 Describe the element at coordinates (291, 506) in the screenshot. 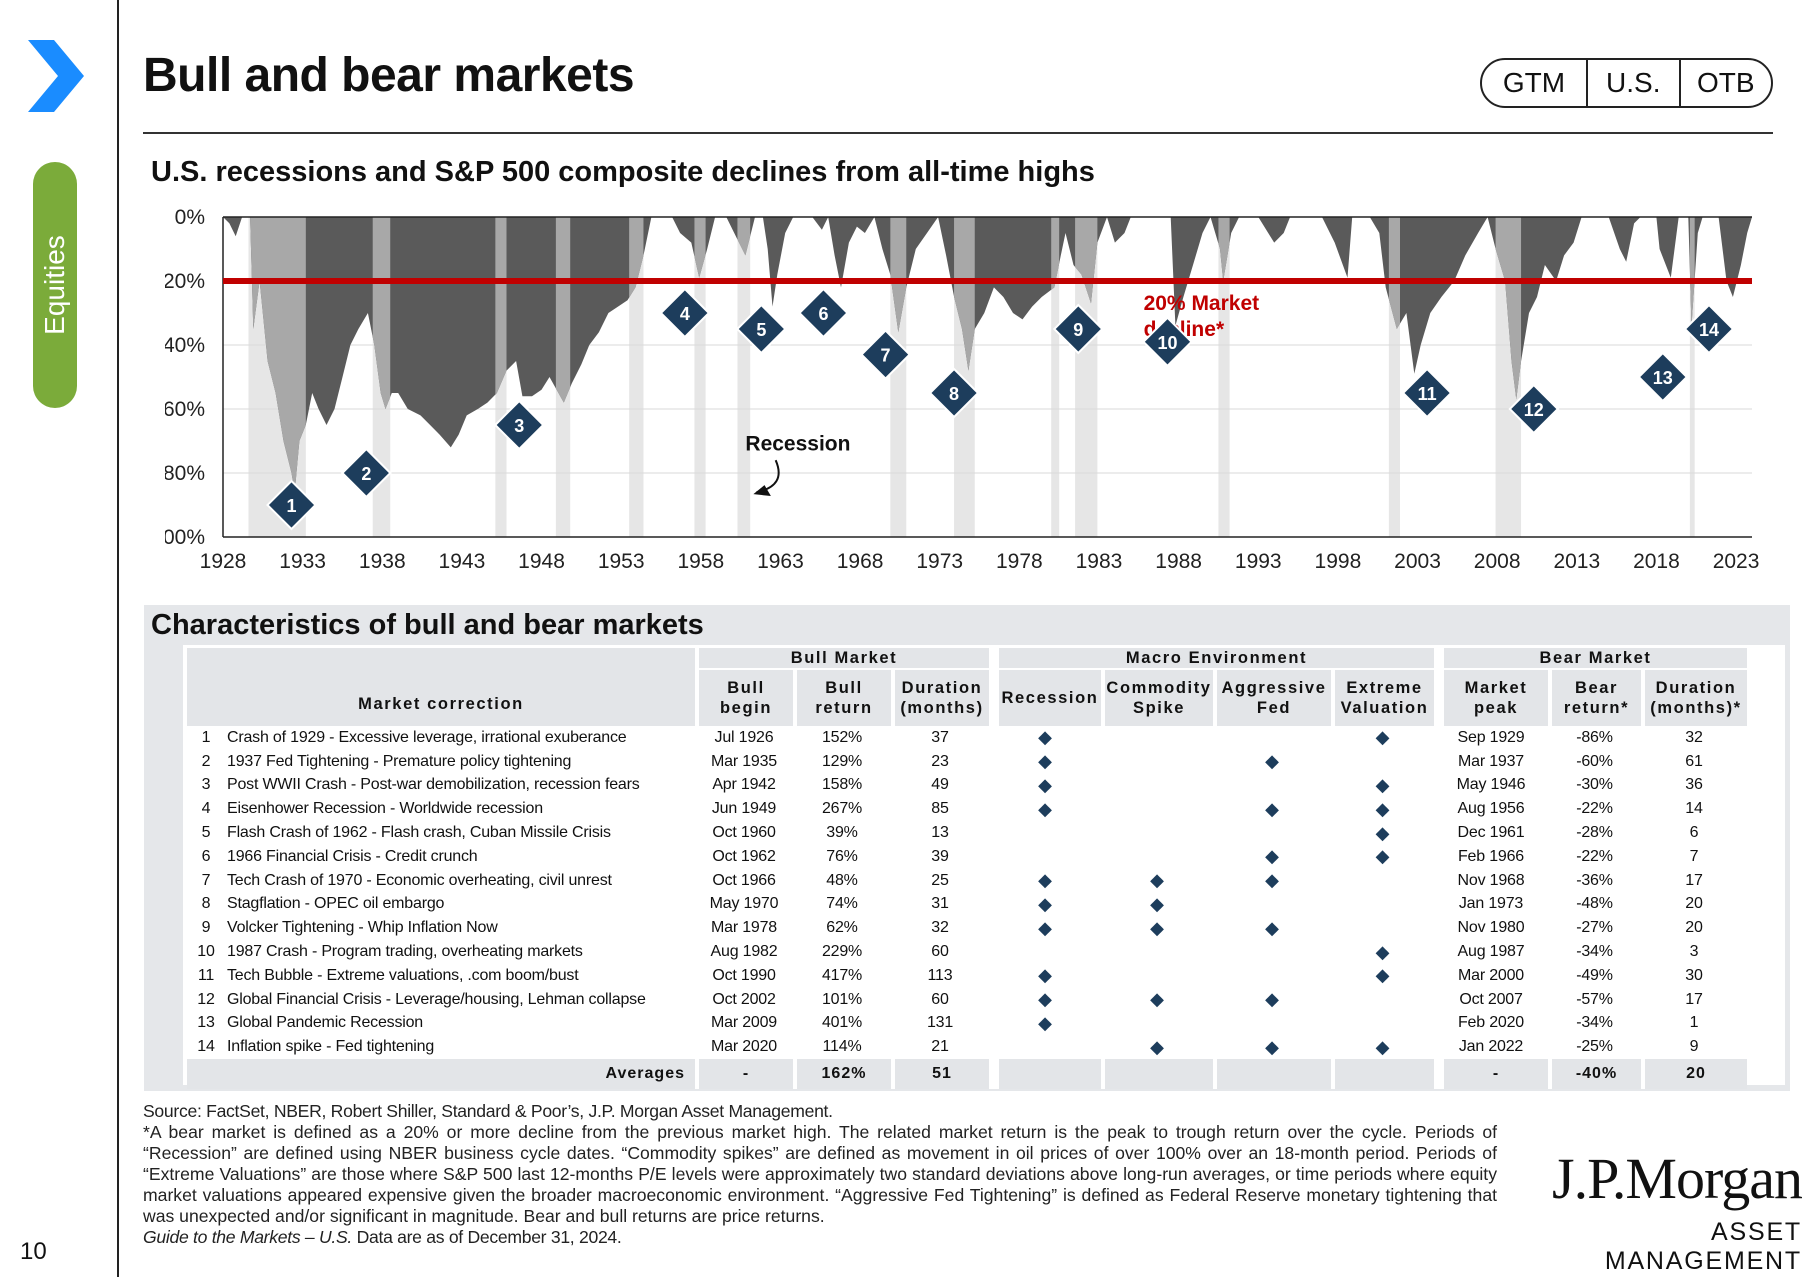

I see `bear-marker-label: 1` at that location.